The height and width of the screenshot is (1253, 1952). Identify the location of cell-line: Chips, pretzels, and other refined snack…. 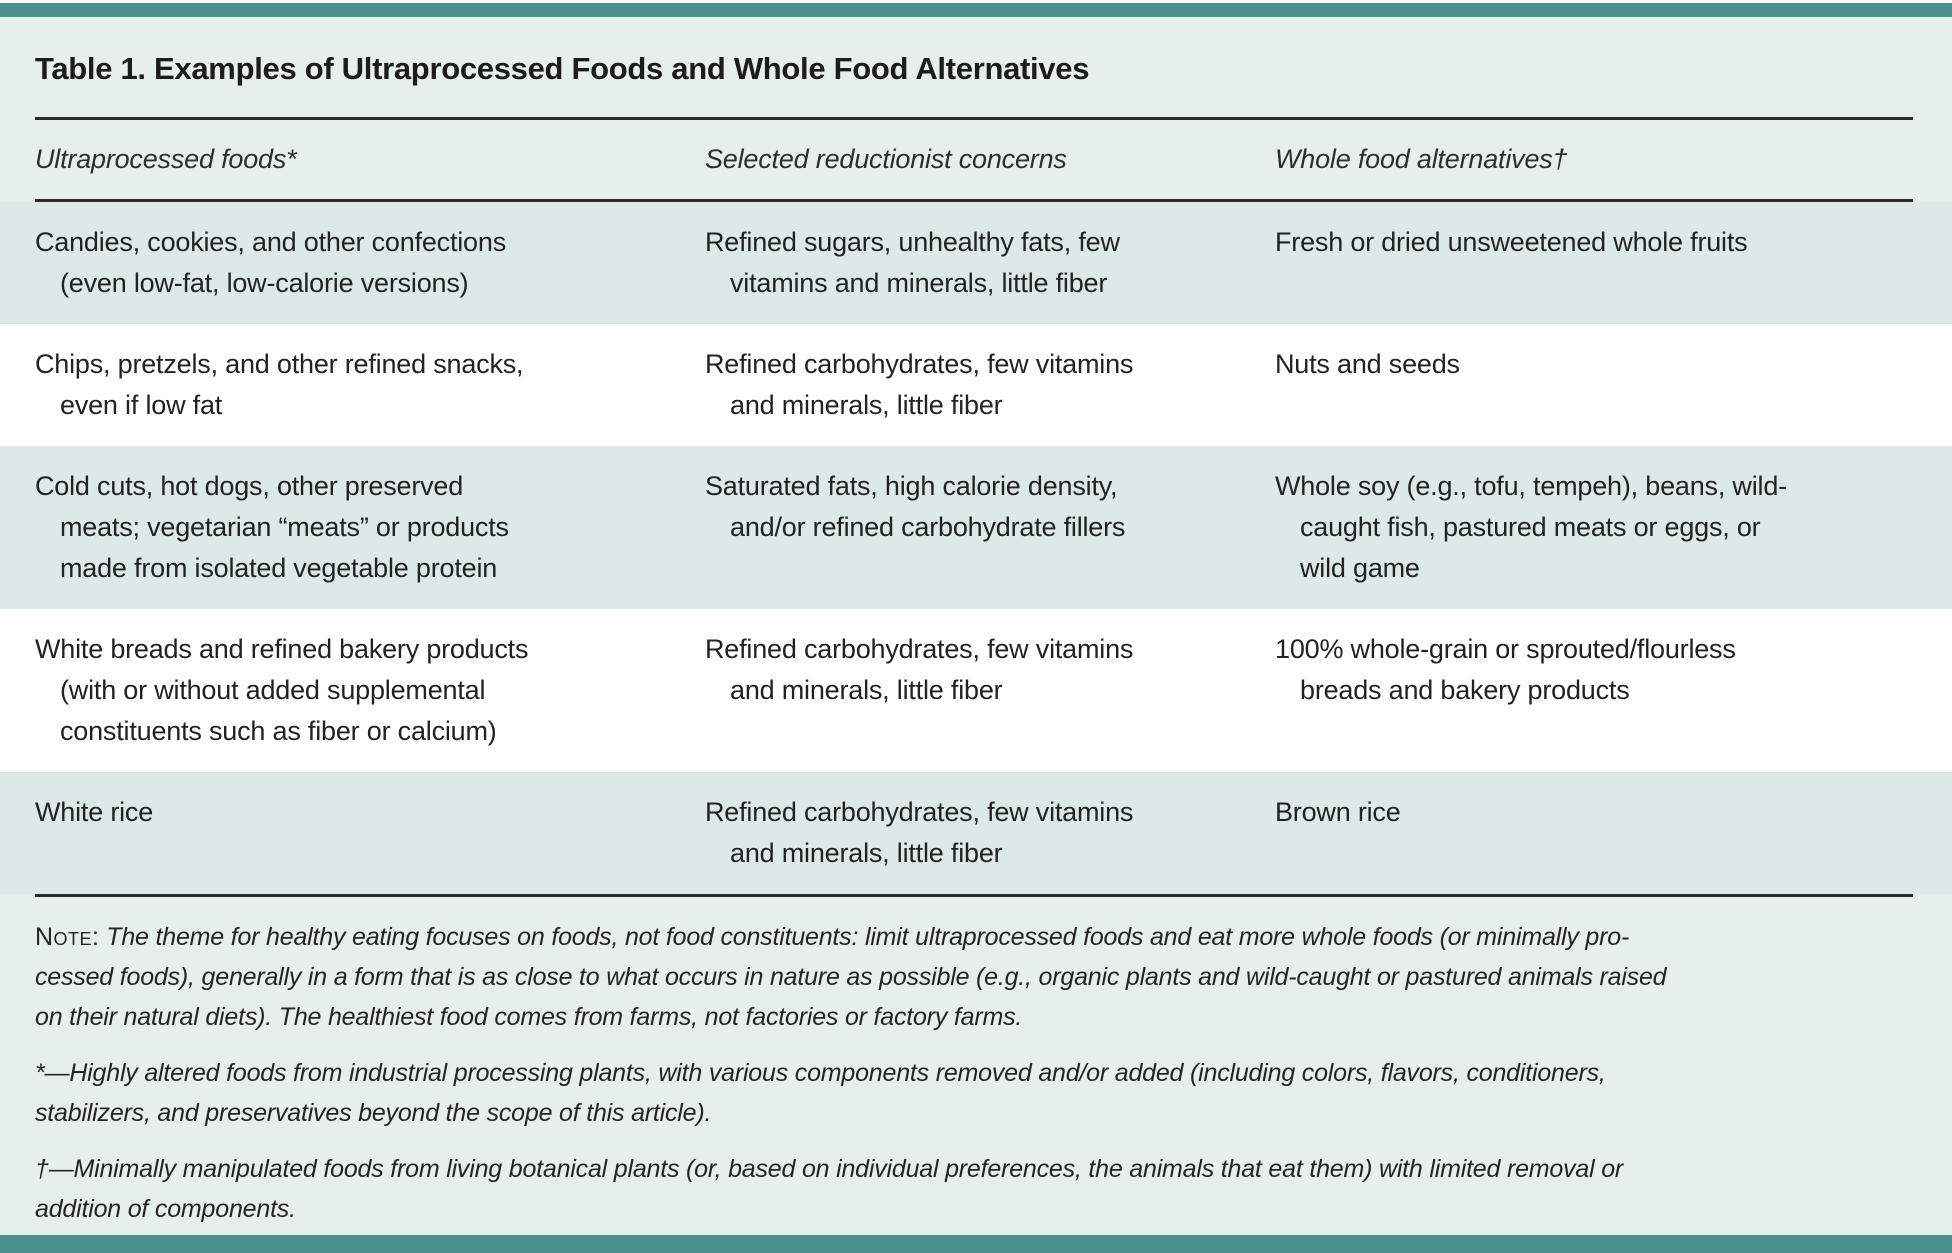
(279, 364).